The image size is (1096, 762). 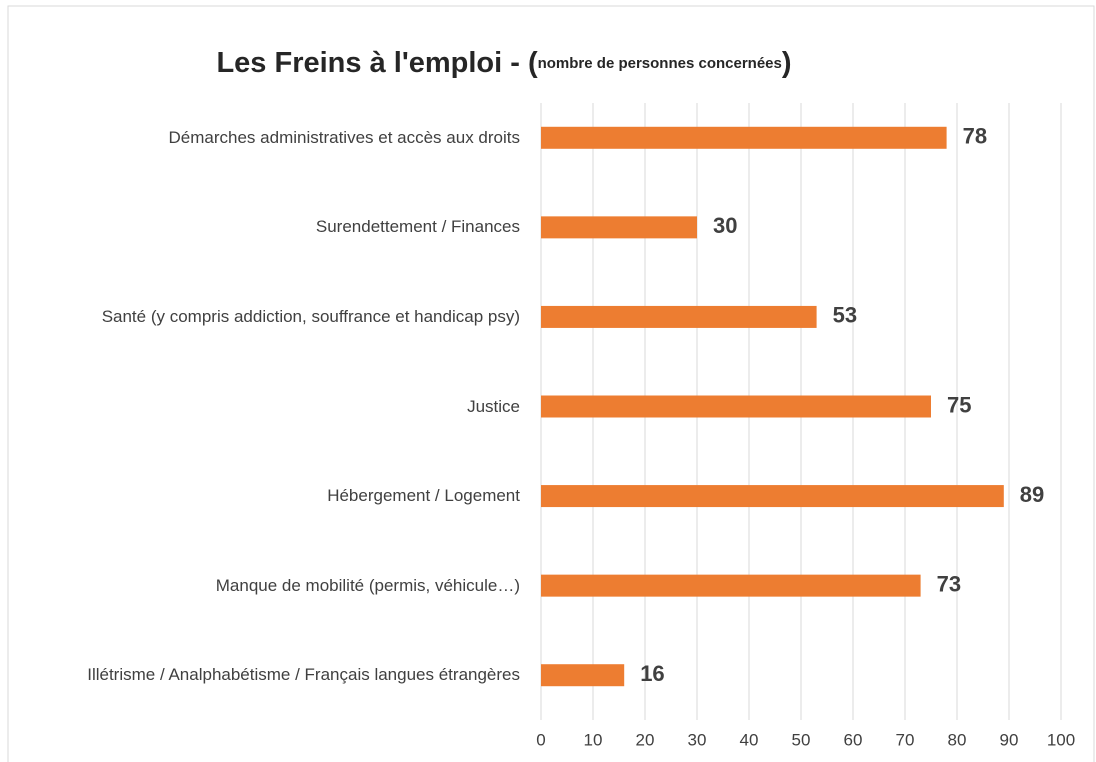 I want to click on x-tick-label: 80, so click(x=957, y=739).